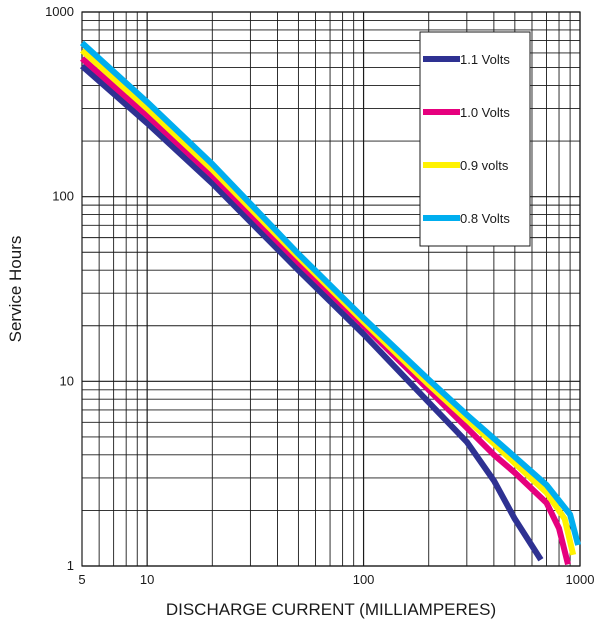 This screenshot has width=598, height=627. I want to click on x-axis-label: DISCHARGE CURRENT (MILLIAMPERES), so click(331, 609).